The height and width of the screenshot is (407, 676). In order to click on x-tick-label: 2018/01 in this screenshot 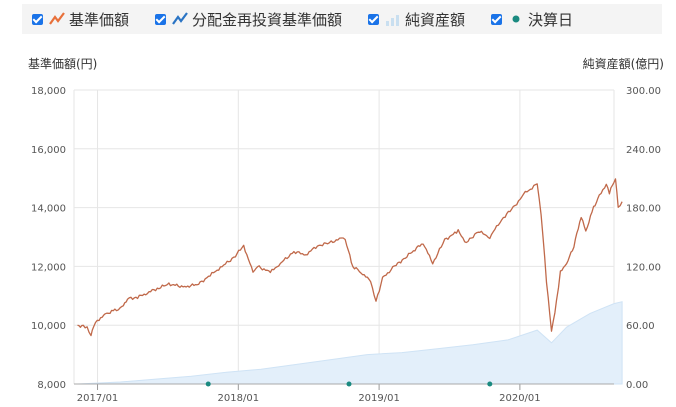, I will do `click(239, 398)`.